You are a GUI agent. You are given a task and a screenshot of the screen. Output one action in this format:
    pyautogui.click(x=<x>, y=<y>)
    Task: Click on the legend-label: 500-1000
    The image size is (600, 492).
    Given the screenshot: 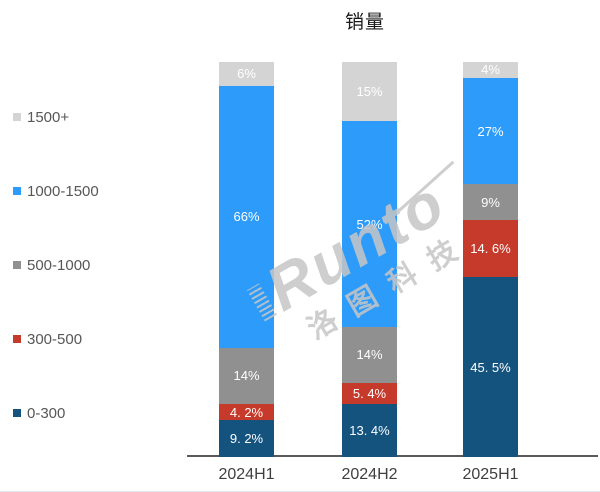 What is the action you would take?
    pyautogui.click(x=59, y=265)
    